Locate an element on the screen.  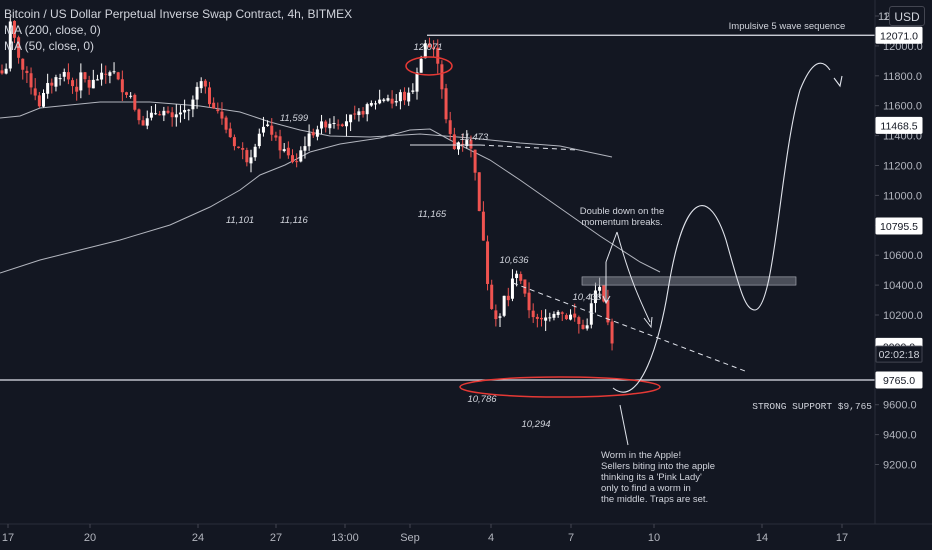
price-tag: 11468.5 is located at coordinates (899, 125).